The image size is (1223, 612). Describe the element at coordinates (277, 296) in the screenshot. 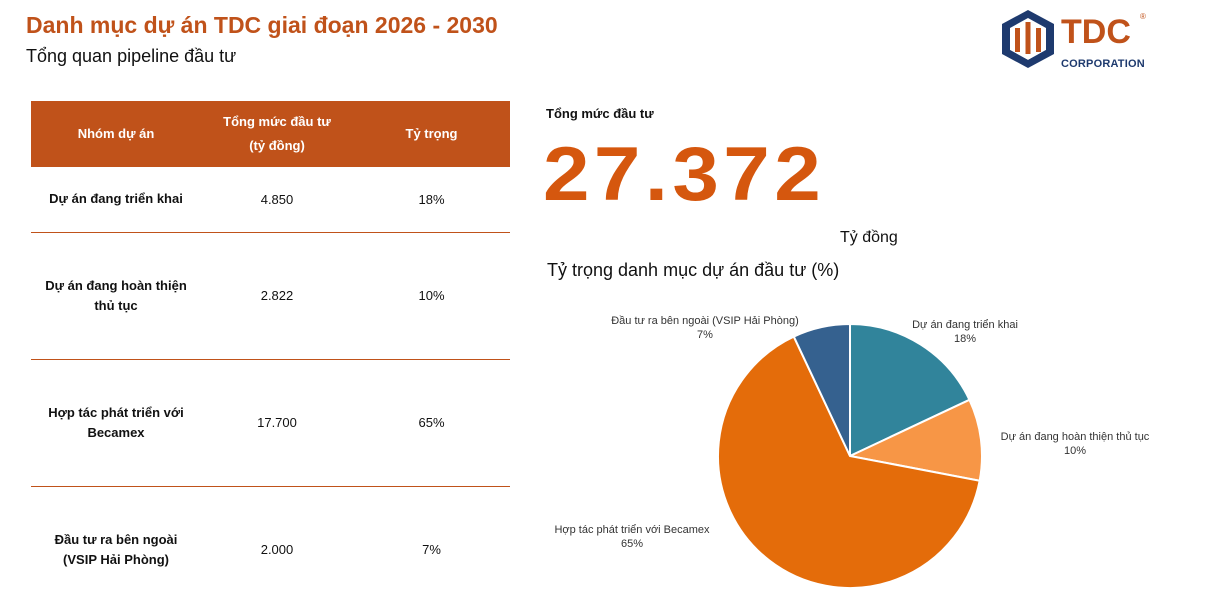

I see `row-value: 2.822` at that location.